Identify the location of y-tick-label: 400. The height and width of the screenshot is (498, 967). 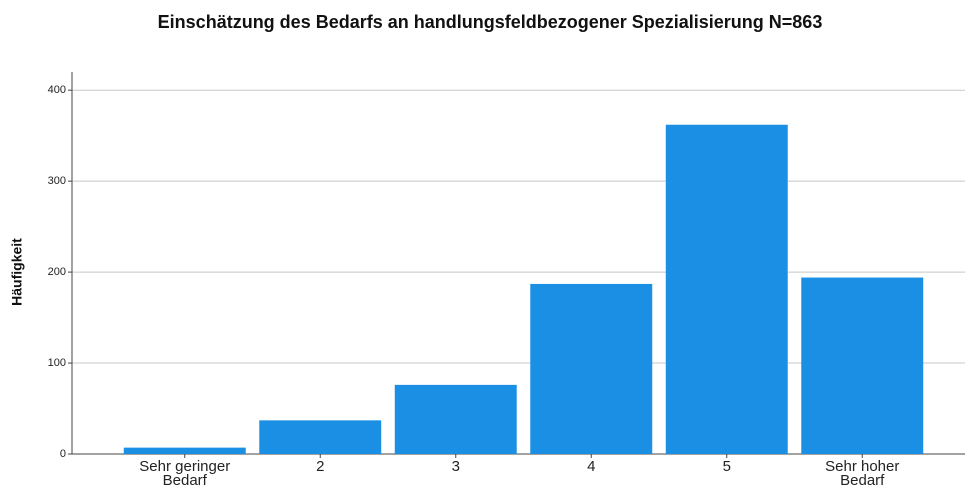
(57, 90).